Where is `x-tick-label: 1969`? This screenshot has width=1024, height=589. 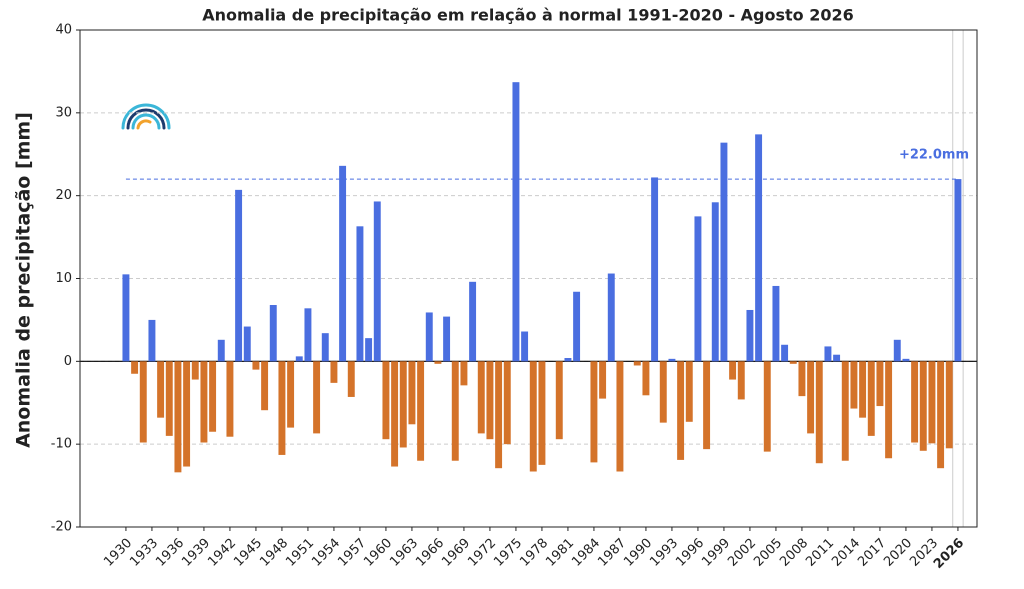 x-tick-label: 1969 is located at coordinates (456, 553).